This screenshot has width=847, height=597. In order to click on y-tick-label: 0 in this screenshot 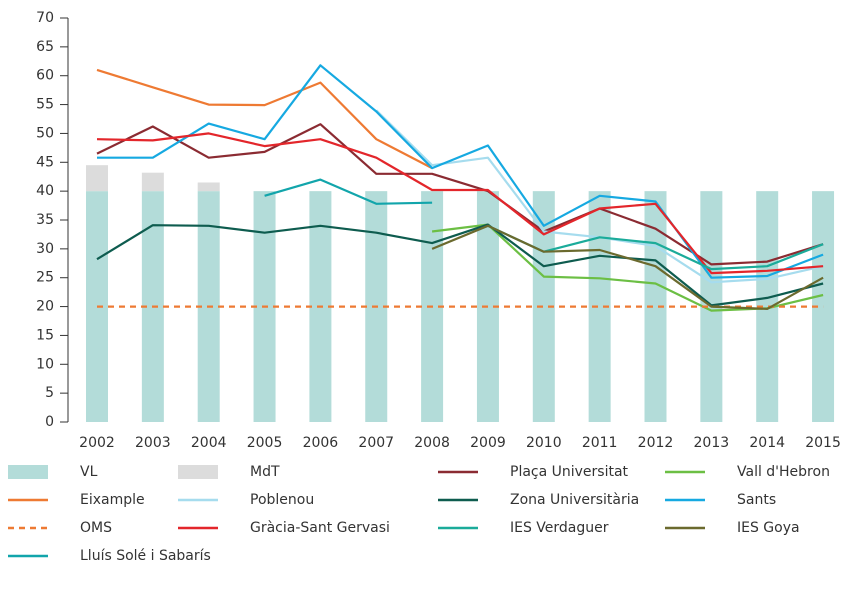, I will do `click(49, 422)`.